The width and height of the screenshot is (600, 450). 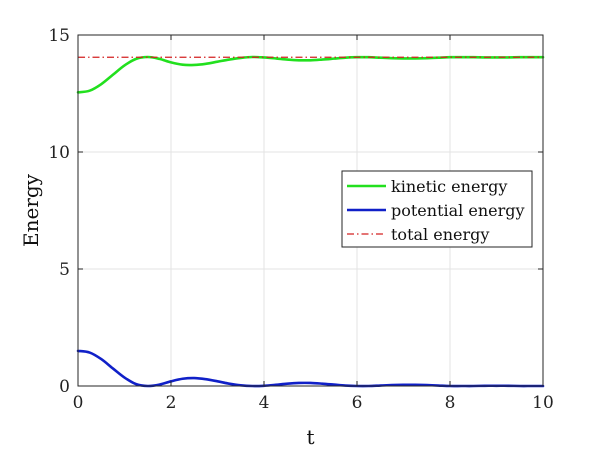 I want to click on x-axis-label: t, so click(x=310, y=437).